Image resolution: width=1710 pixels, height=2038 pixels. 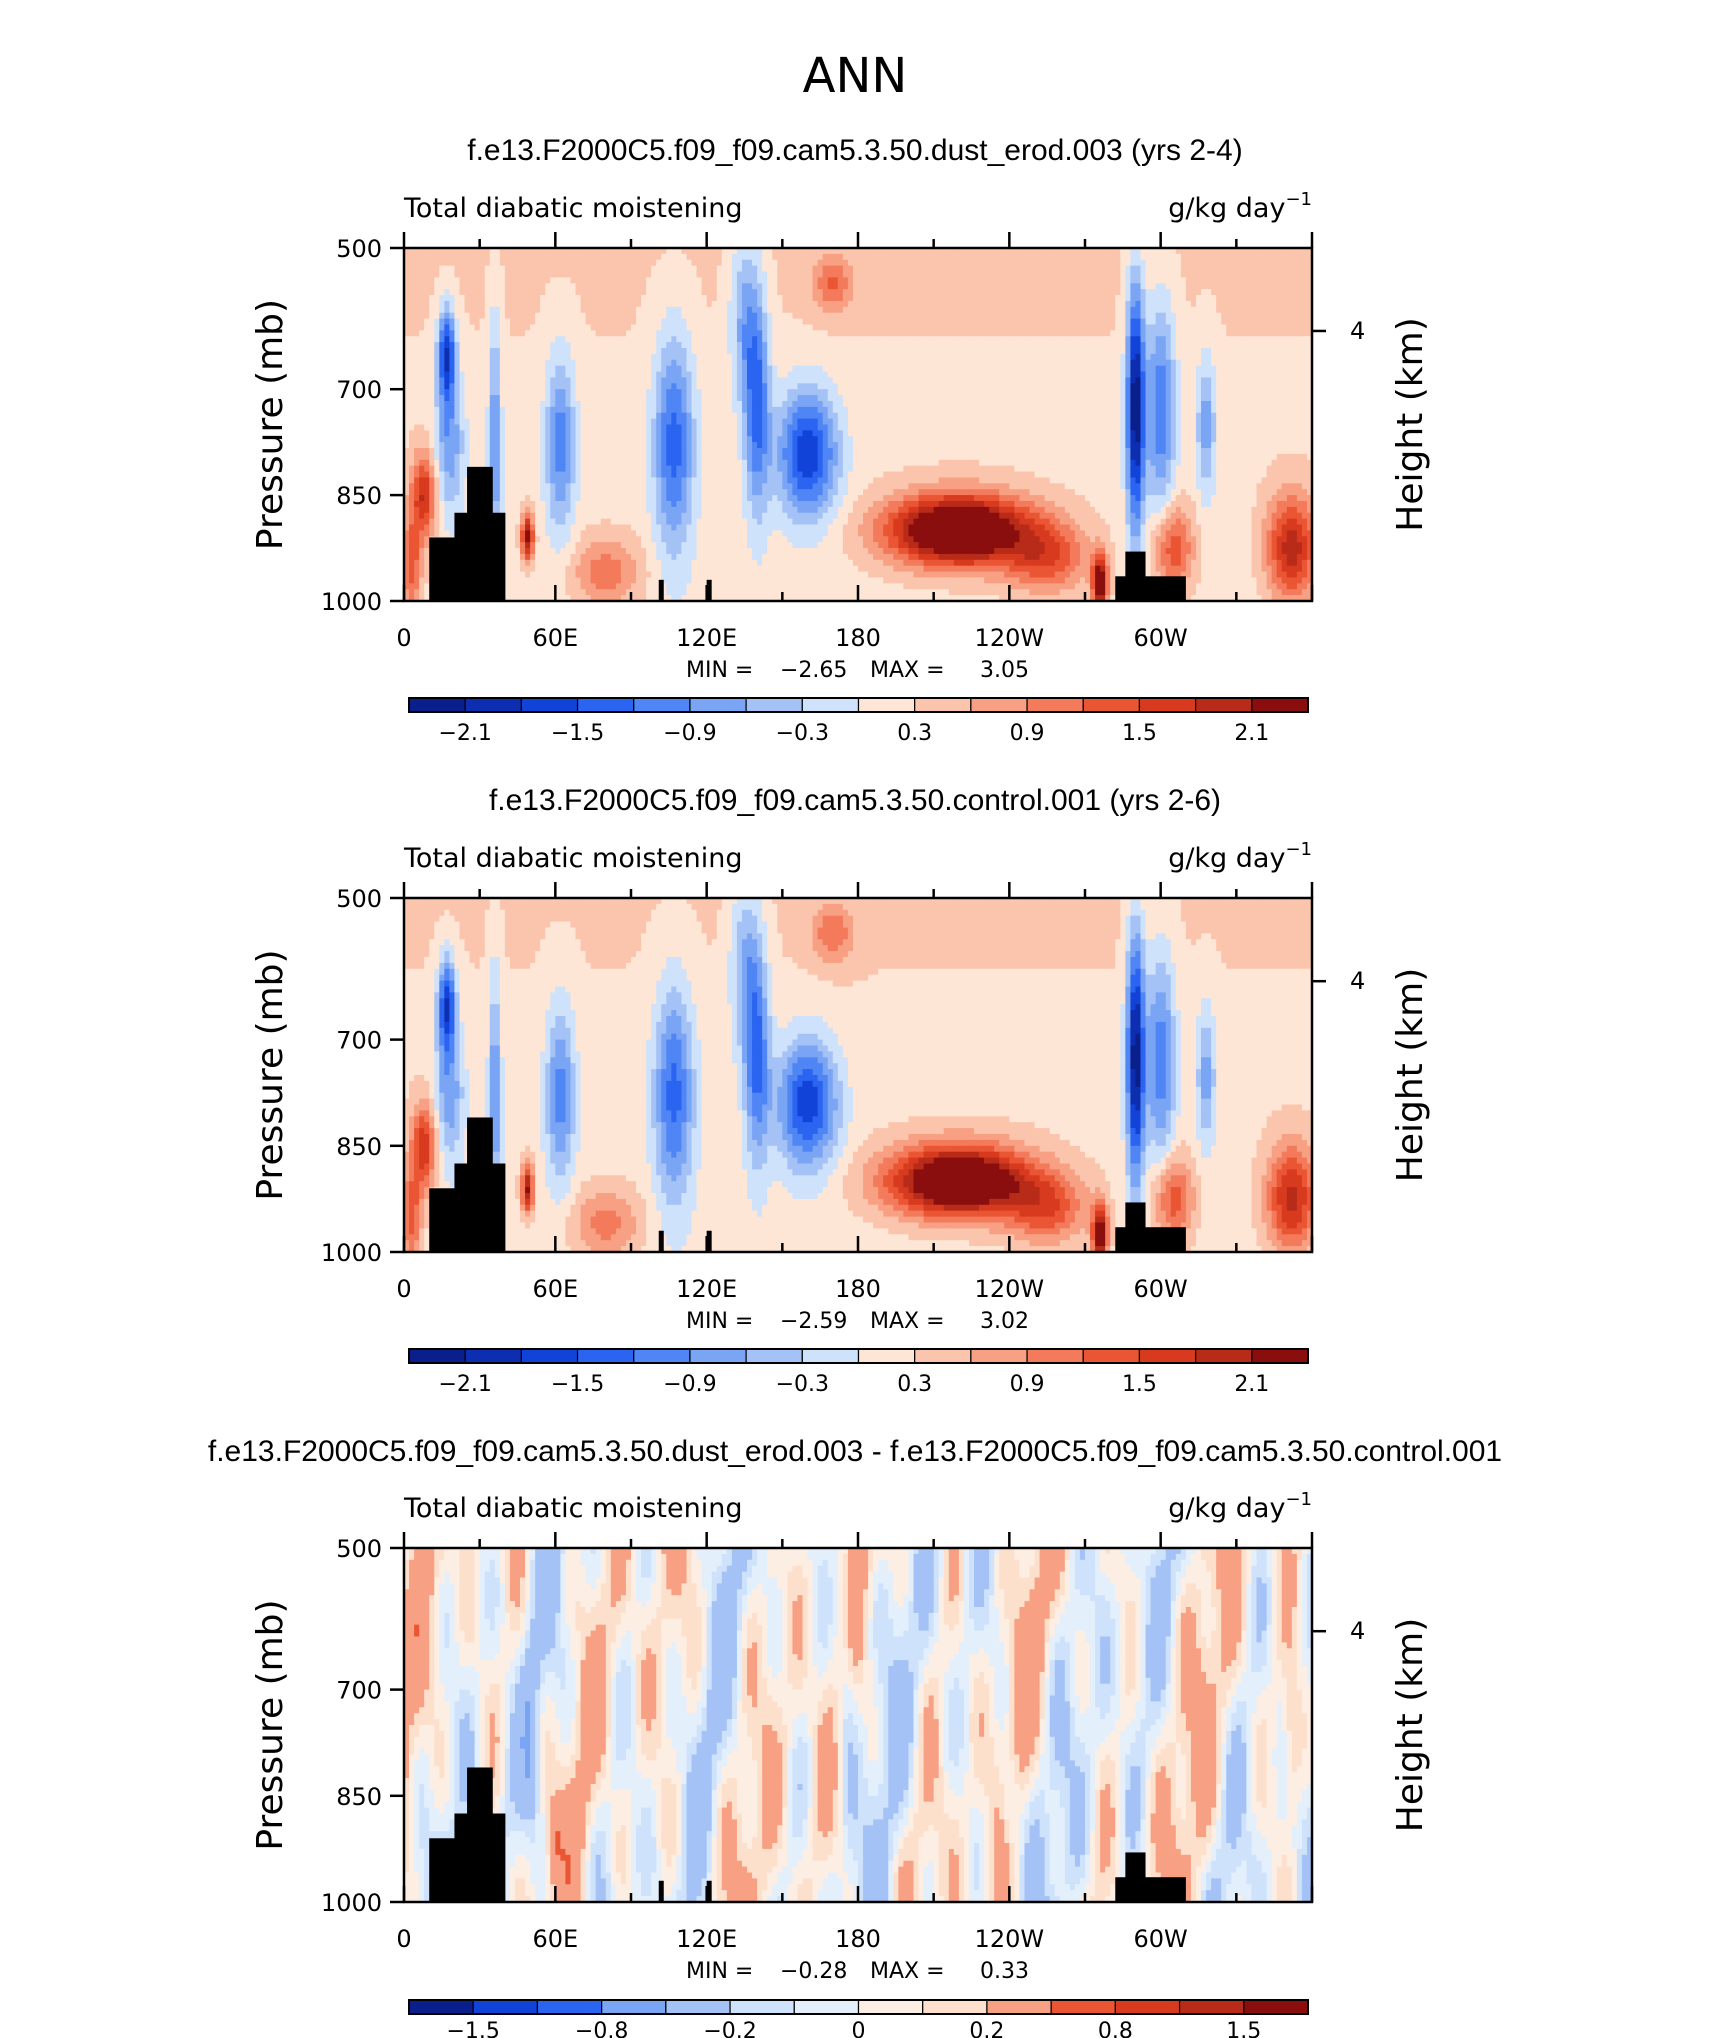 I want to click on colorbar-label: 0.9, so click(x=1027, y=1384).